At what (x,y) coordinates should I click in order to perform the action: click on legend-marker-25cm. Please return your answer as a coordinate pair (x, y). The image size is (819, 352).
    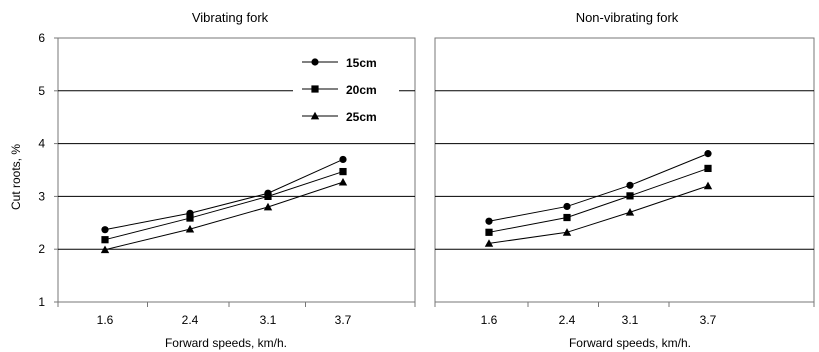
    Looking at the image, I should click on (315, 115).